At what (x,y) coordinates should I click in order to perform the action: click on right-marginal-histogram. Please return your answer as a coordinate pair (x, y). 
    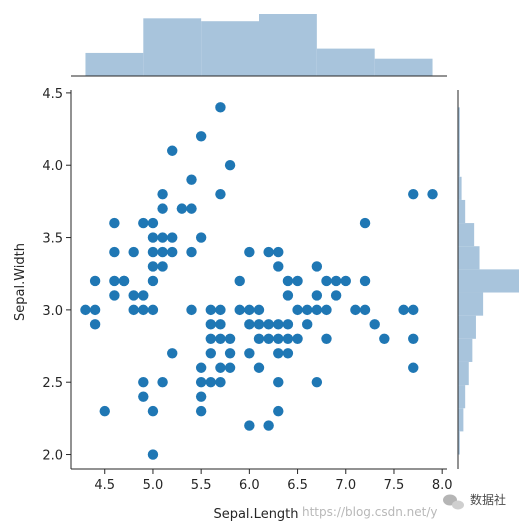
    Looking at the image, I should click on (488, 279).